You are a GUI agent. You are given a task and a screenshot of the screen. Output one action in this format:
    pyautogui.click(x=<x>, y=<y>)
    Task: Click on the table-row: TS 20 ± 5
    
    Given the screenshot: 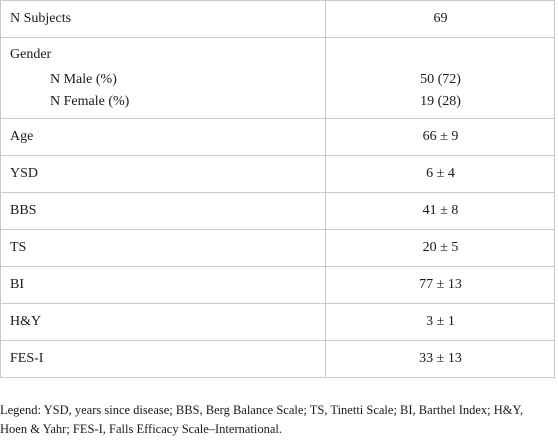 What is the action you would take?
    pyautogui.click(x=277, y=248)
    